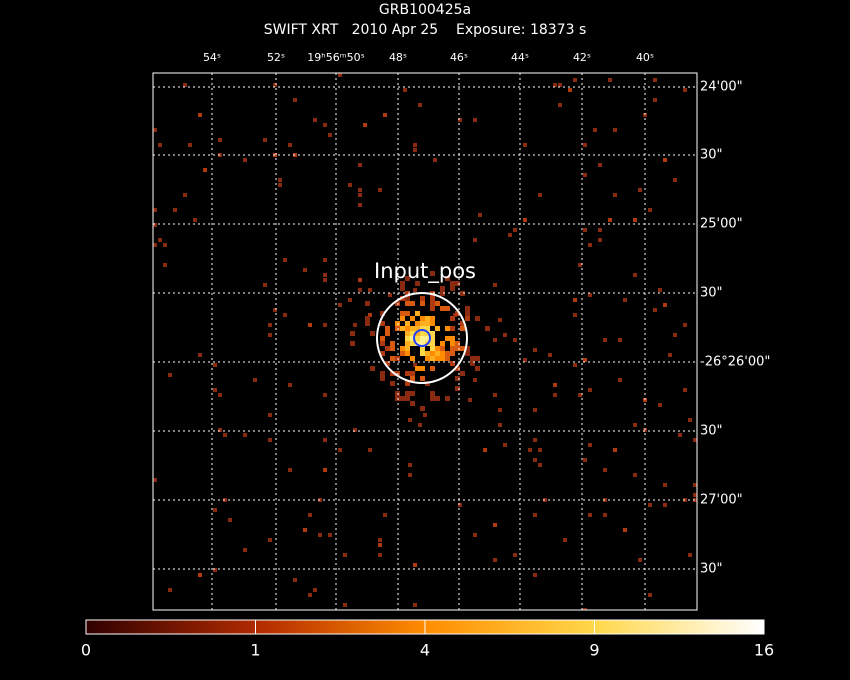 This screenshot has height=680, width=850. I want to click on dec-label: -26°26'00", so click(735, 362).